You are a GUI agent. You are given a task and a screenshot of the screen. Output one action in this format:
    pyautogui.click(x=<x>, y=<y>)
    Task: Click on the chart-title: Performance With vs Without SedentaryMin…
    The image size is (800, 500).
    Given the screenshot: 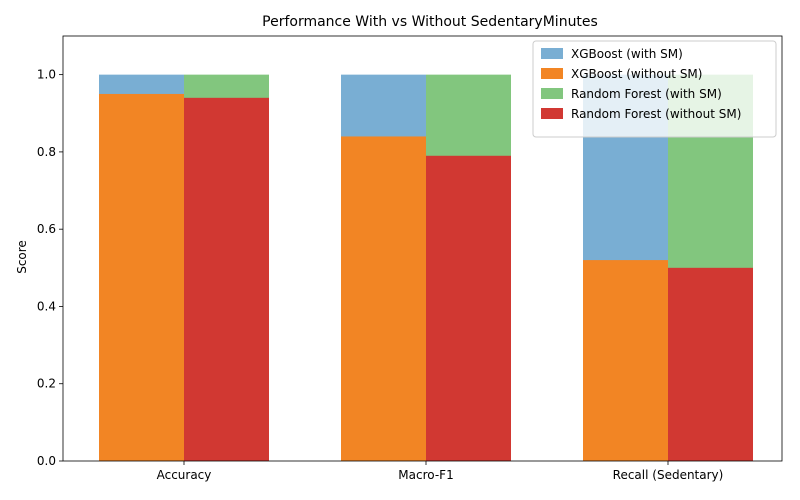 What is the action you would take?
    pyautogui.click(x=430, y=22)
    